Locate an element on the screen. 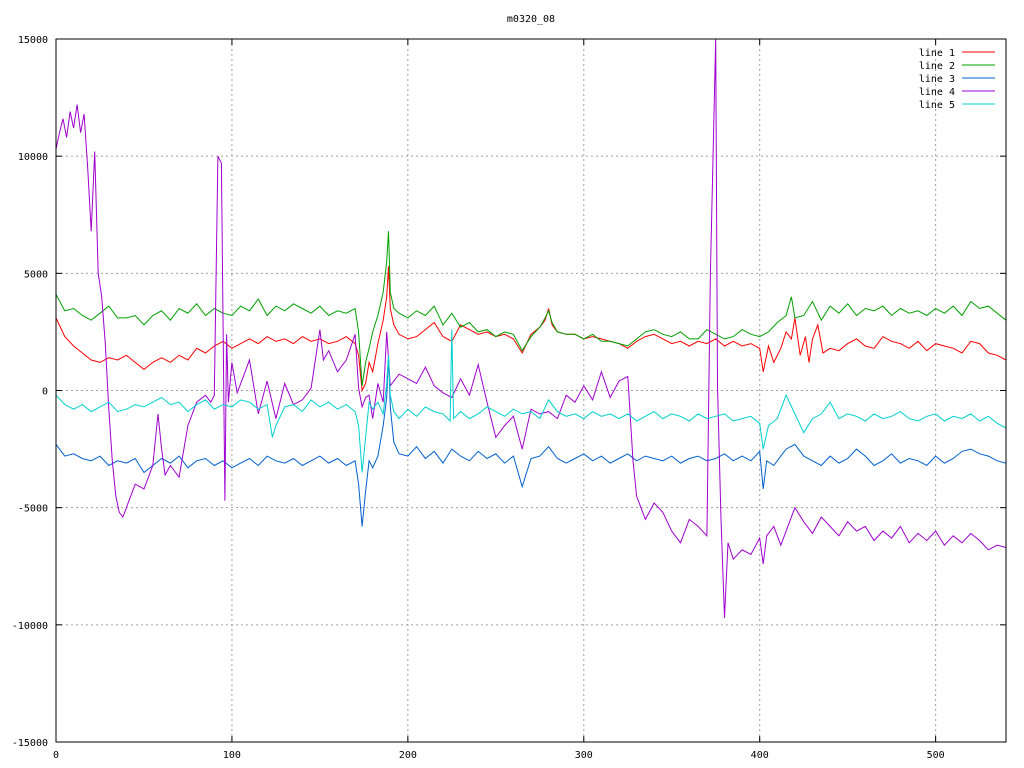 This screenshot has height=768, width=1024. legend-label: line 2 is located at coordinates (937, 66).